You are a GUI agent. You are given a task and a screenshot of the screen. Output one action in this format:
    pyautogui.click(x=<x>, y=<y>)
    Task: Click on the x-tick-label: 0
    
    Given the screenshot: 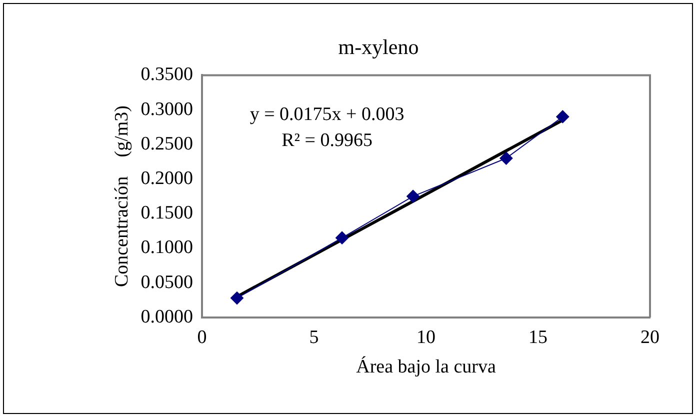 What is the action you would take?
    pyautogui.click(x=202, y=337)
    